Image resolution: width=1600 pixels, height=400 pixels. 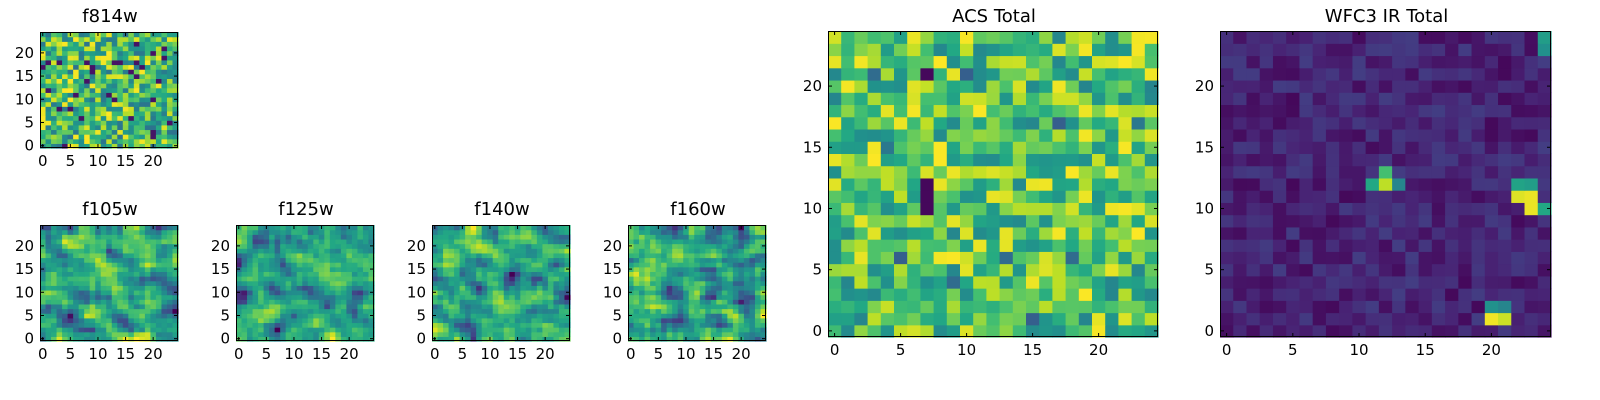 I want to click on plot-frame, so click(x=501, y=283).